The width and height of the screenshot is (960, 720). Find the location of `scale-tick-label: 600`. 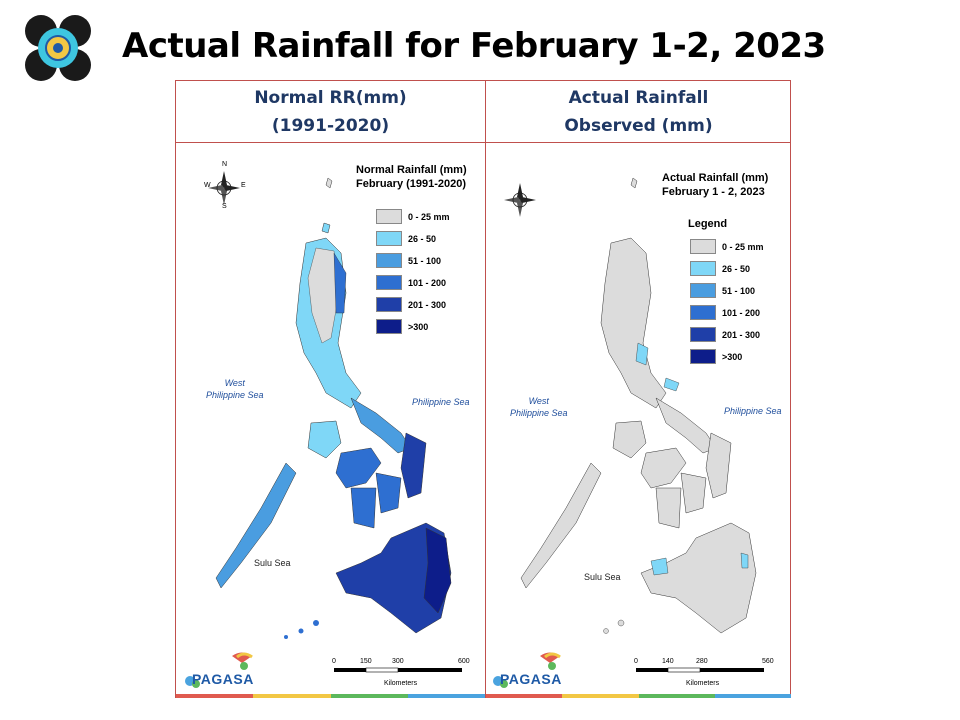

scale-tick-label: 600 is located at coordinates (464, 661).